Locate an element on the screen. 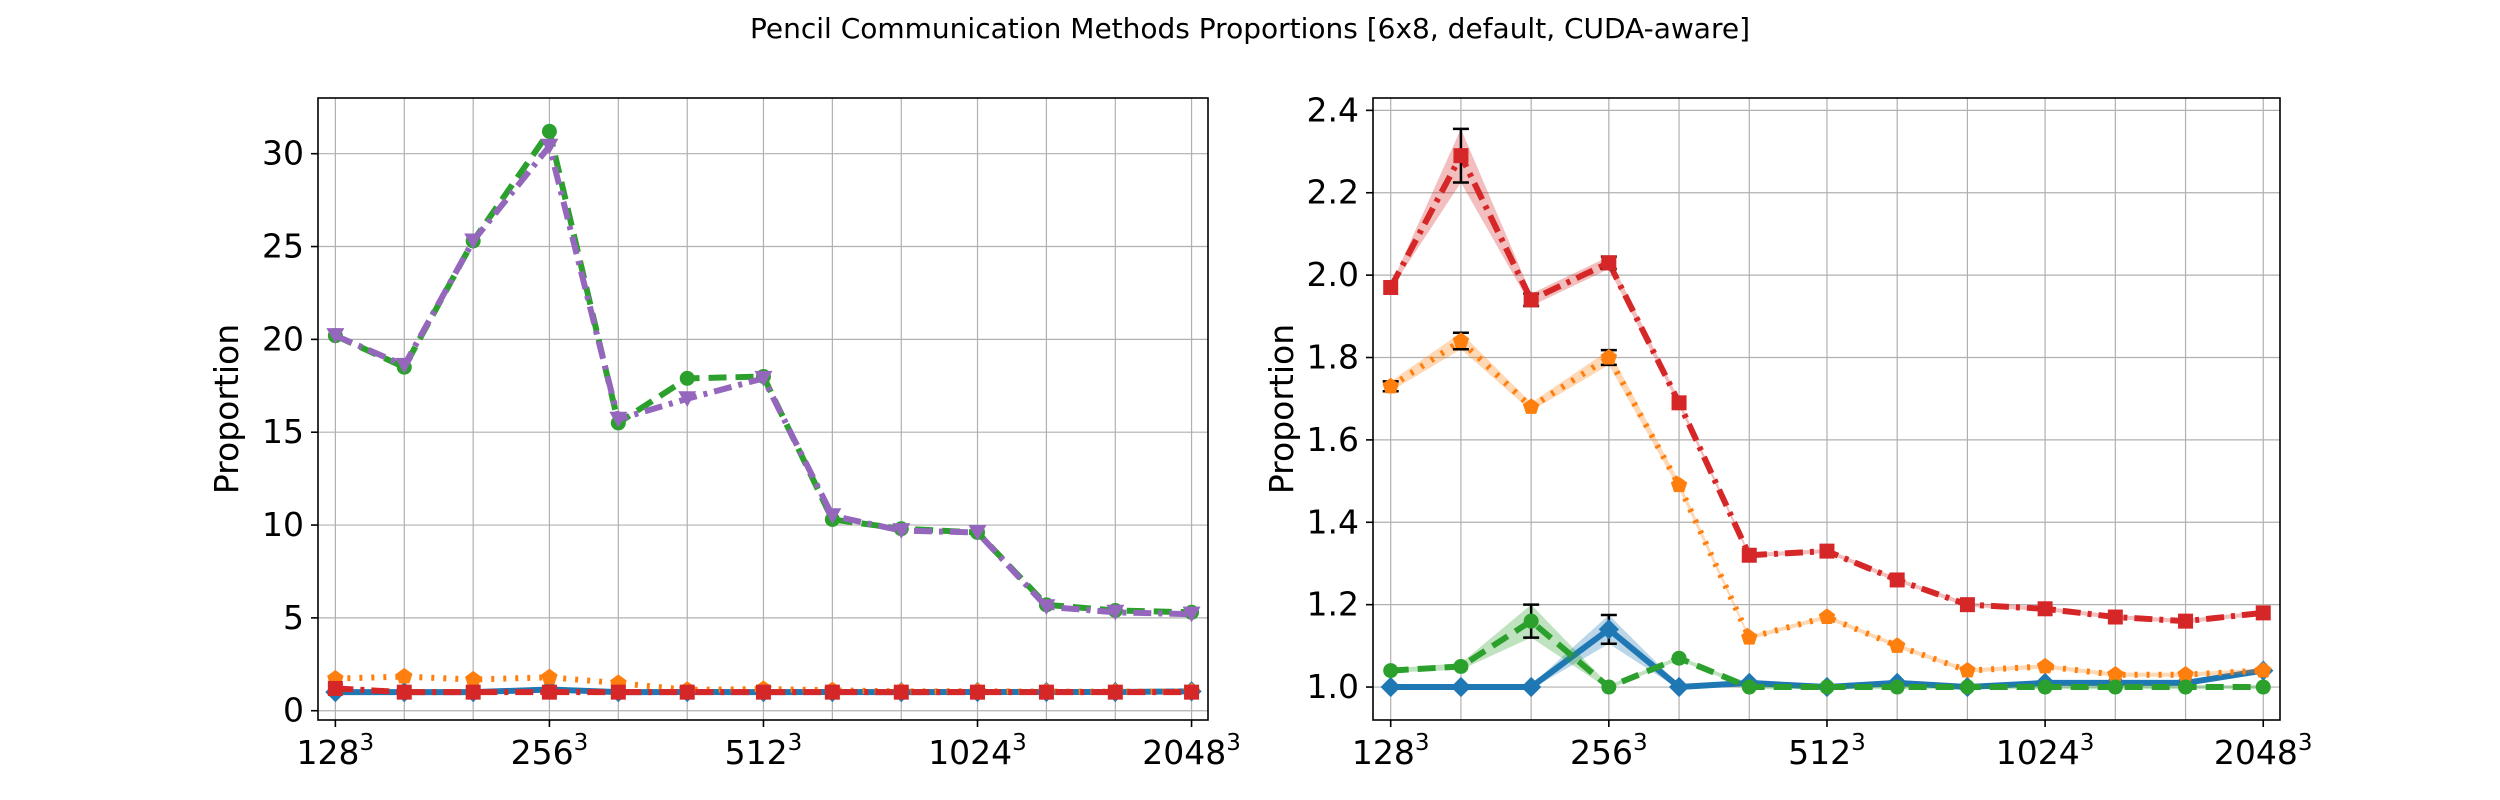  y-tick-label: 15 is located at coordinates (283, 431).